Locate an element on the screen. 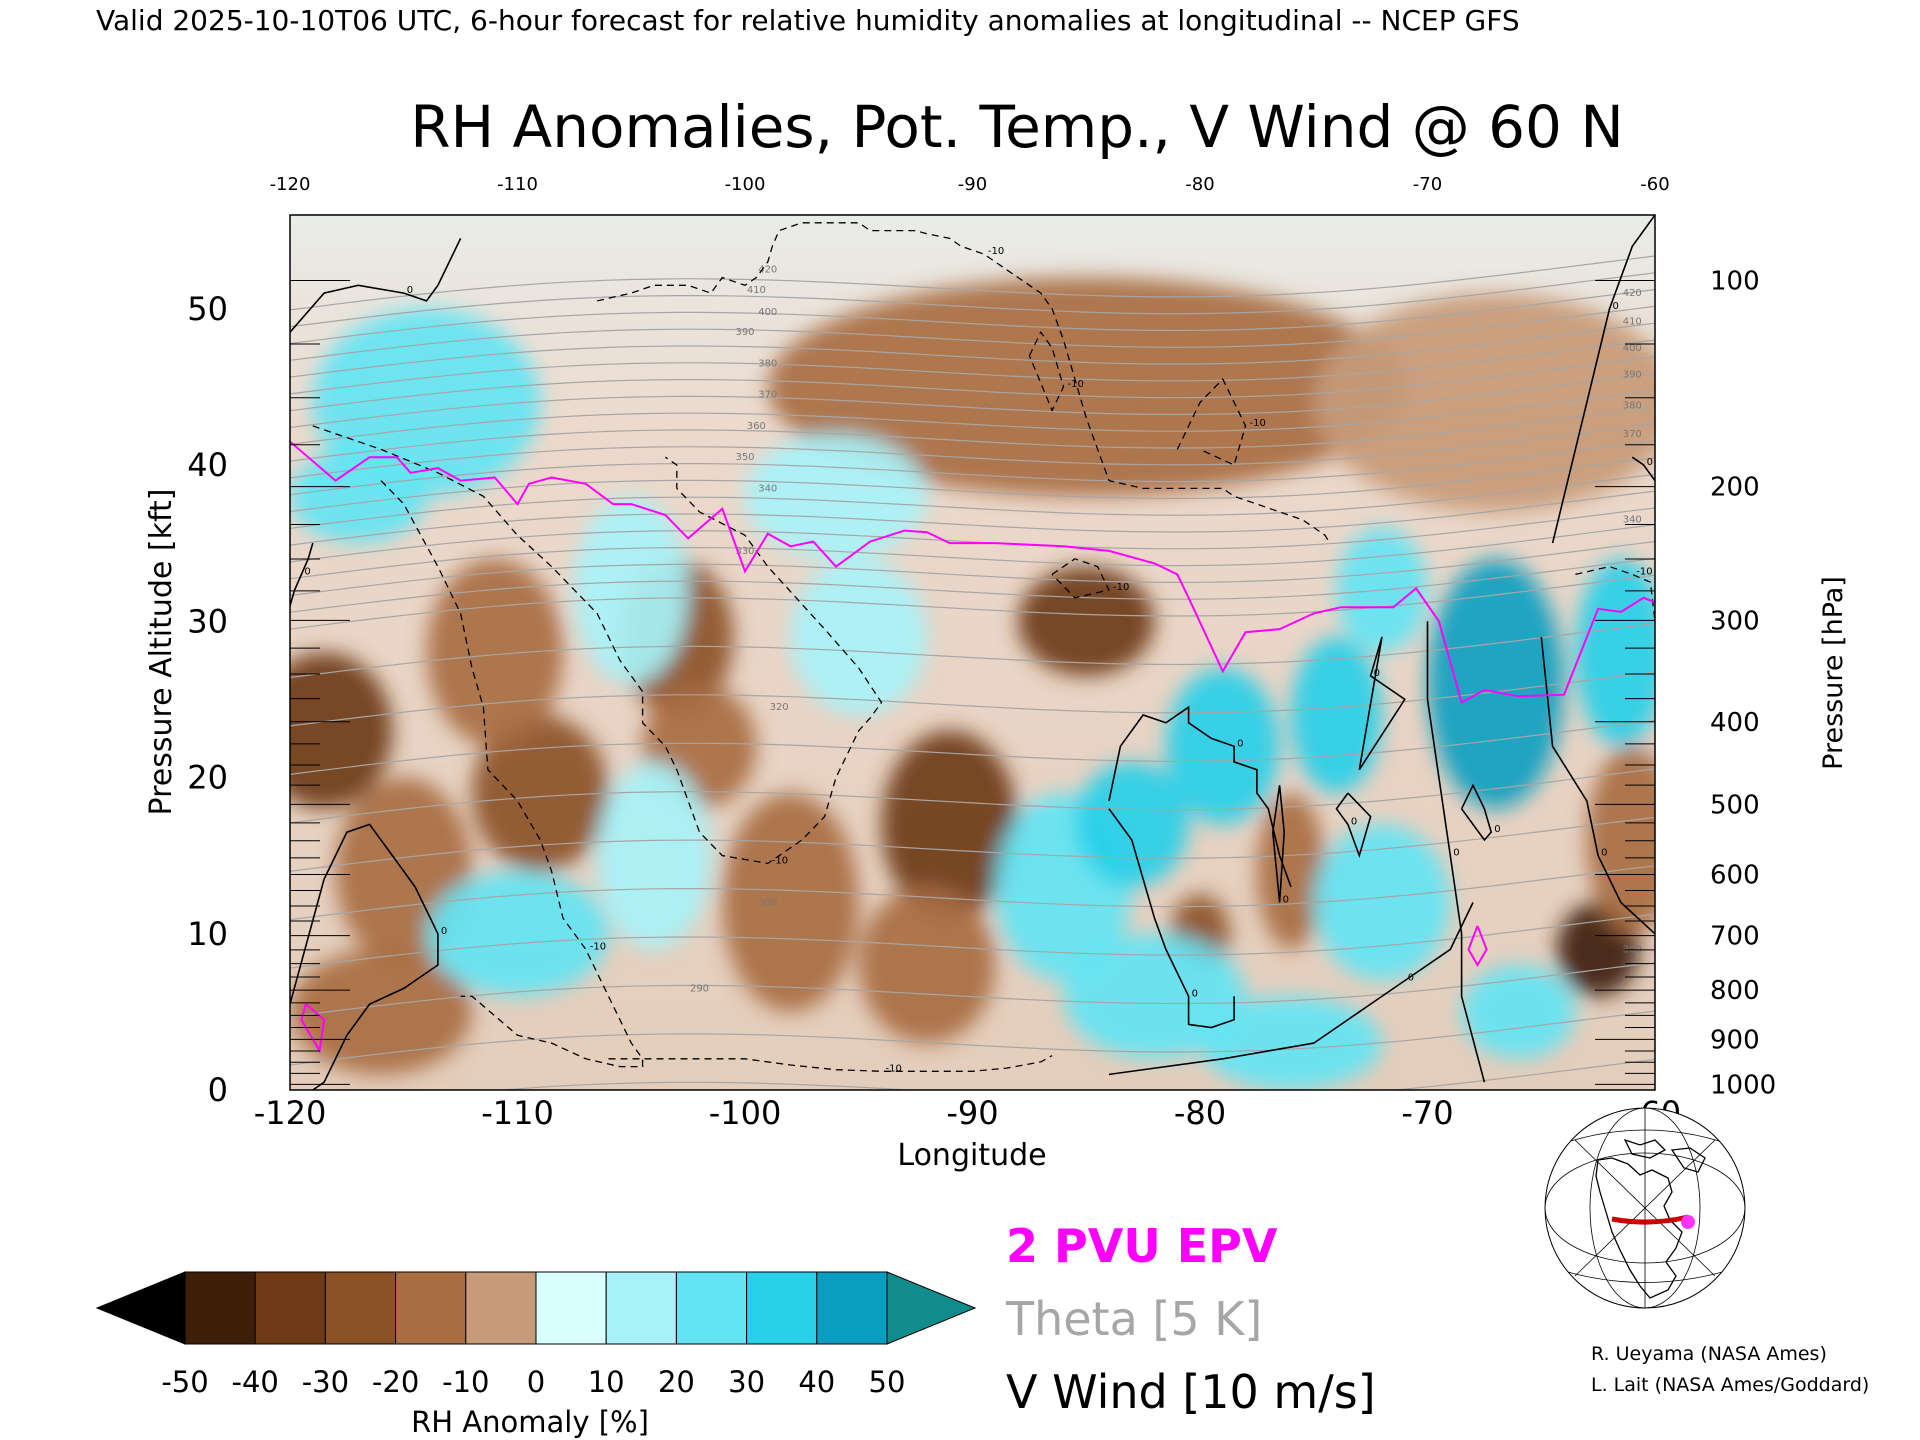 The image size is (1920, 1440). theta-label: 380 is located at coordinates (767, 363).